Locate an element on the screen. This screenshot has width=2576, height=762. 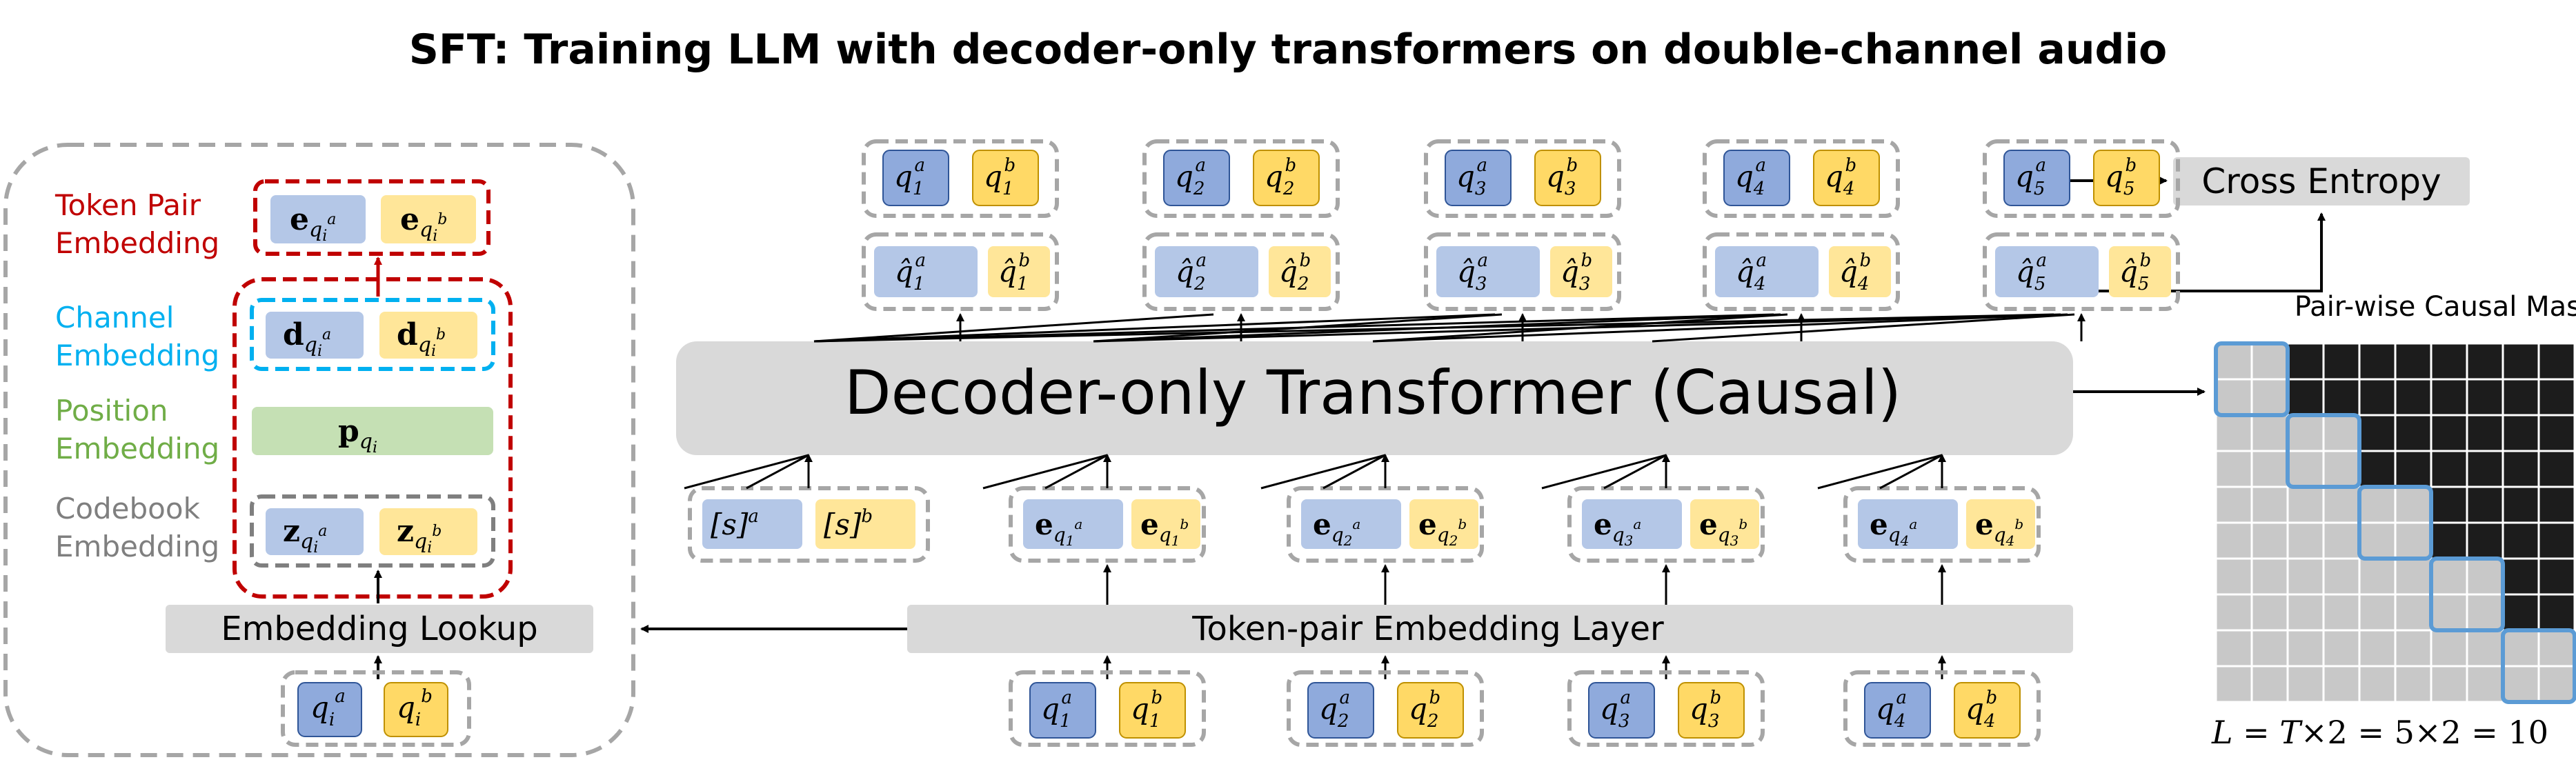
input-token-b-3: q3b is located at coordinates (1705, 710).